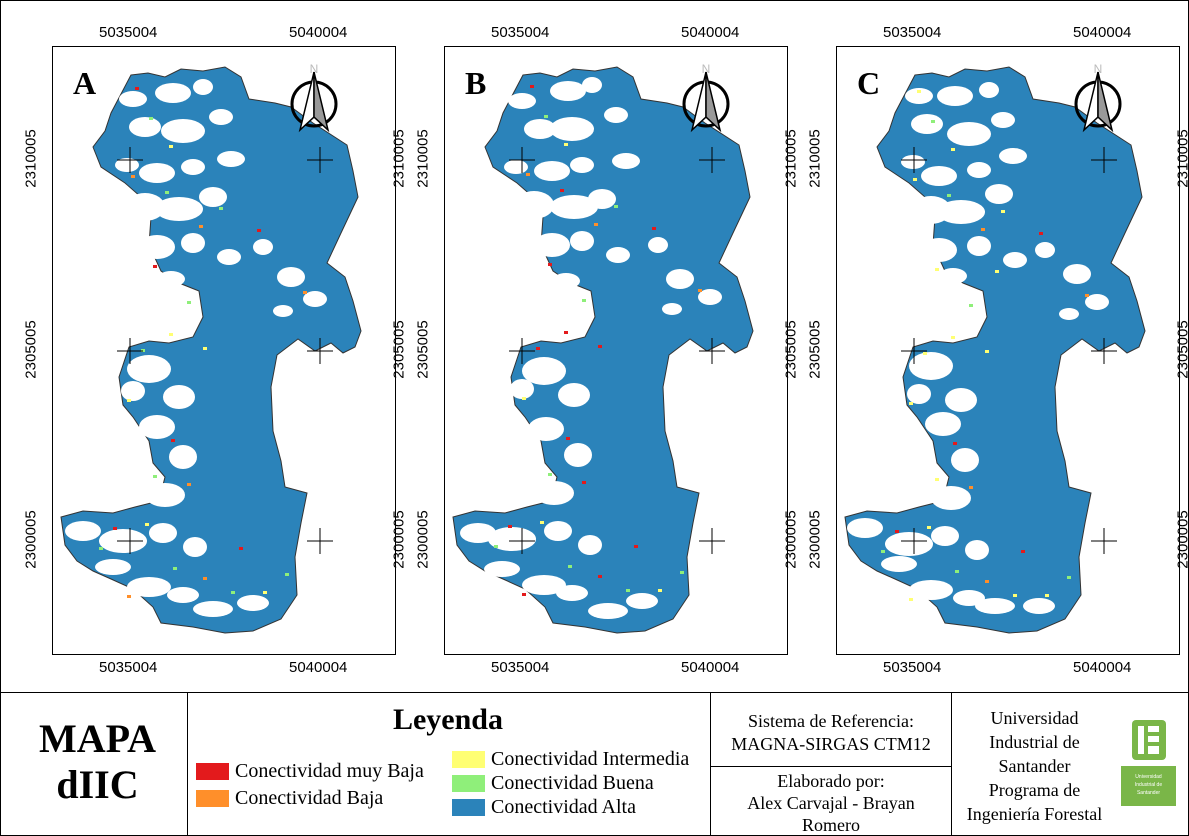 The image size is (1189, 836). What do you see at coordinates (31, 158) in the screenshot?
I see `coord-y-left-0: 2310005` at bounding box center [31, 158].